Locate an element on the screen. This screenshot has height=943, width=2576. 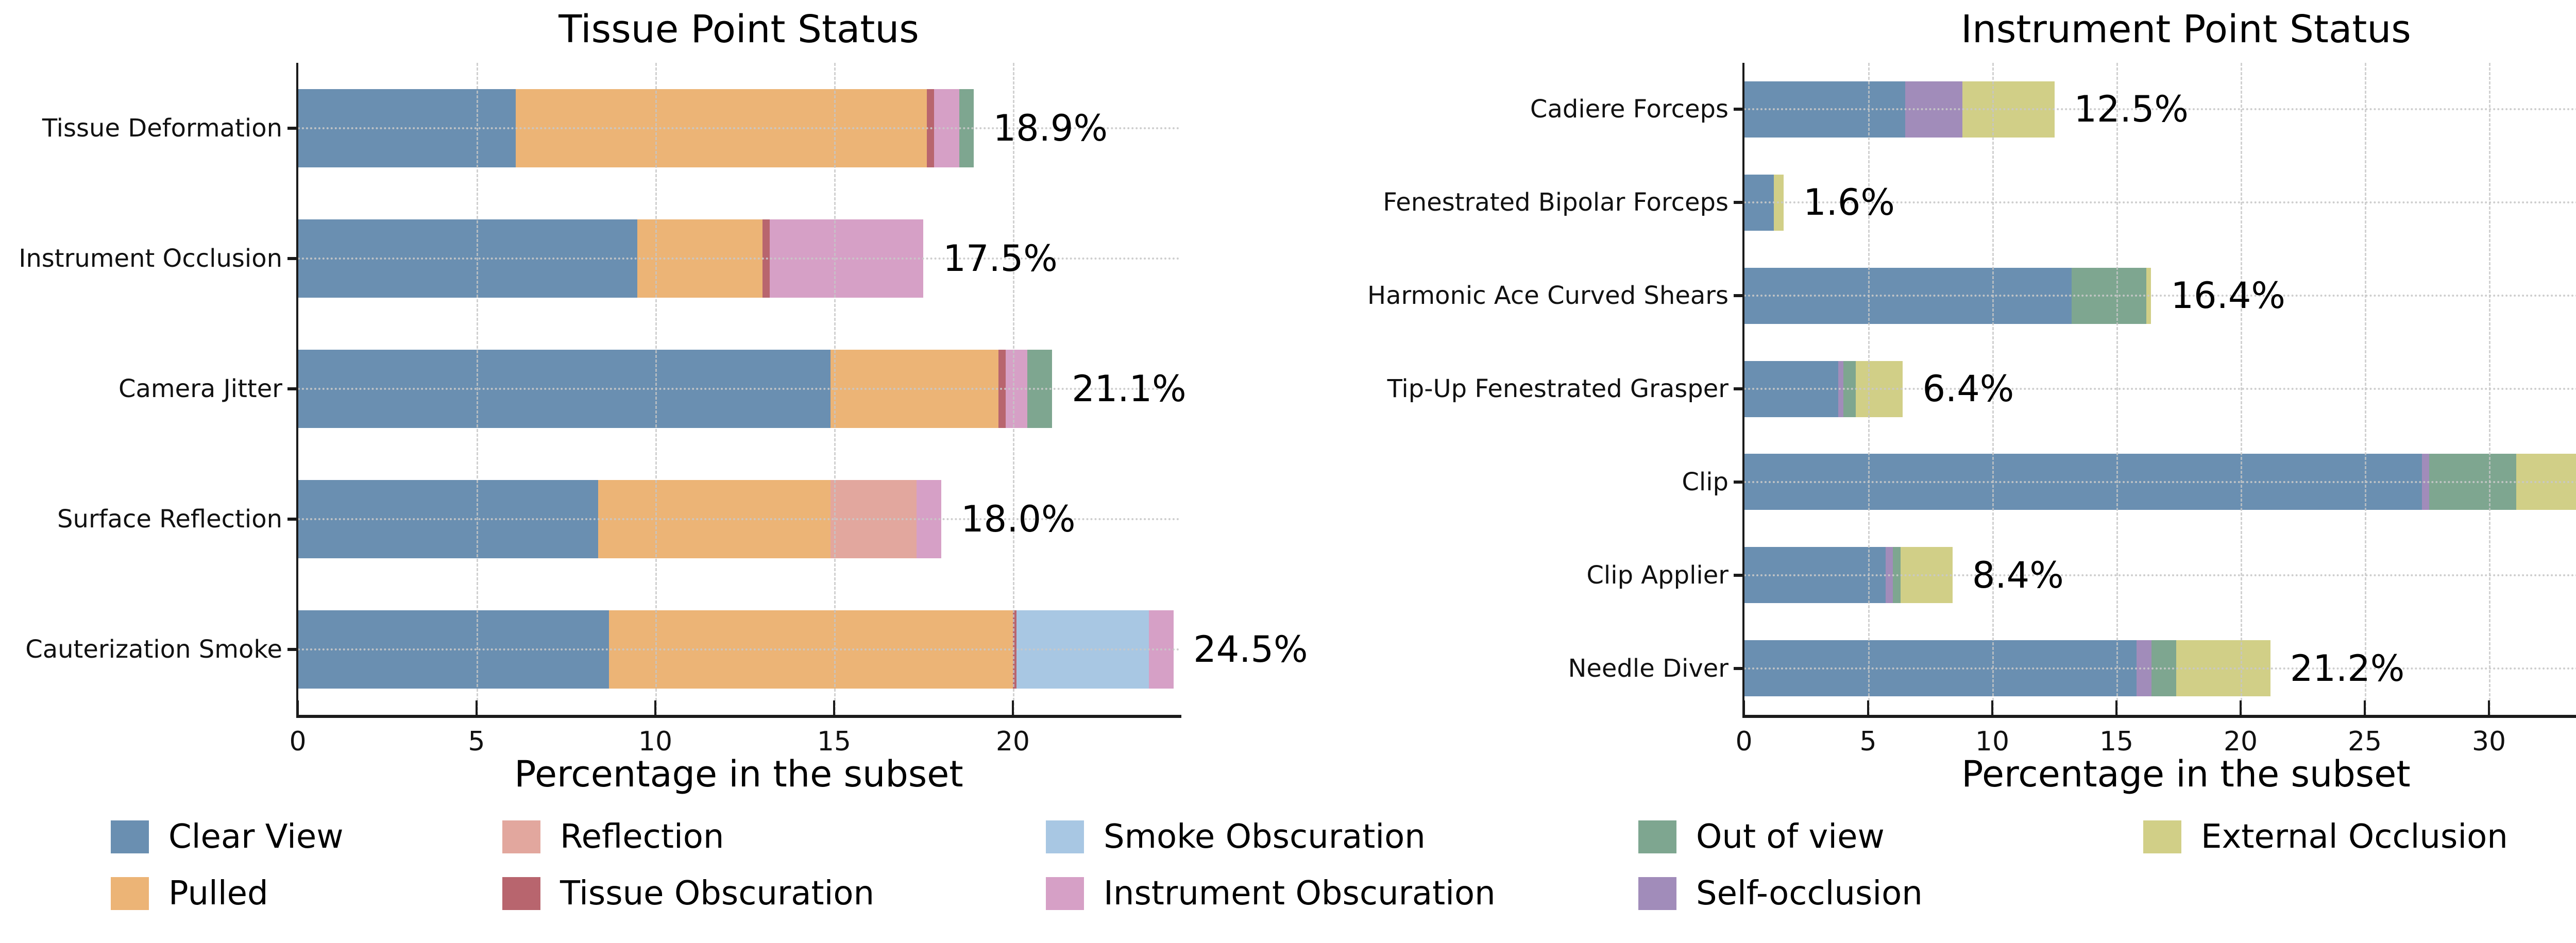
legend-item-pulled: Pulled is located at coordinates (189, 894).